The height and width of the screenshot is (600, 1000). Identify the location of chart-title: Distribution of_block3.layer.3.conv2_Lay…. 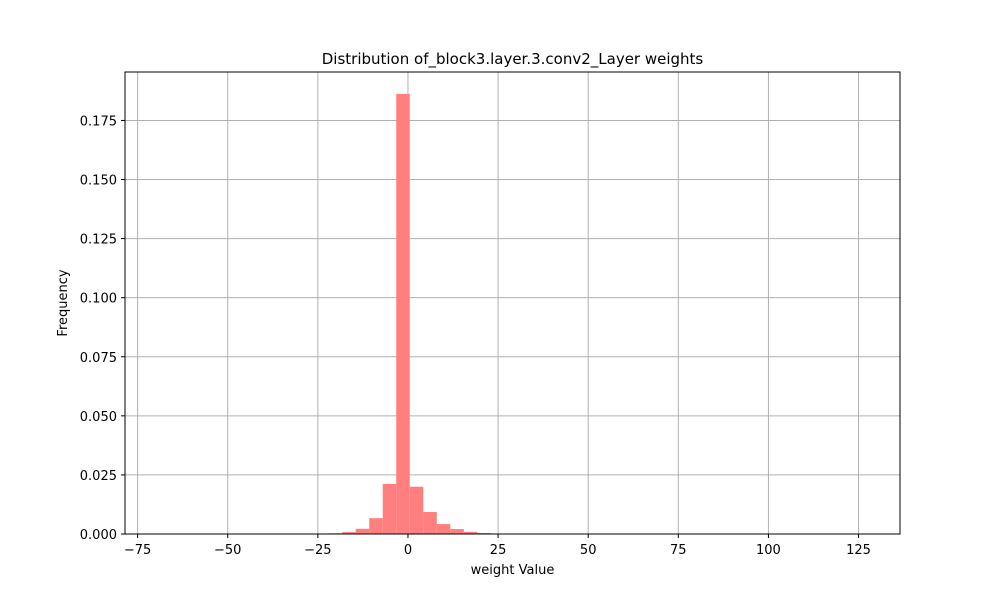
(513, 59).